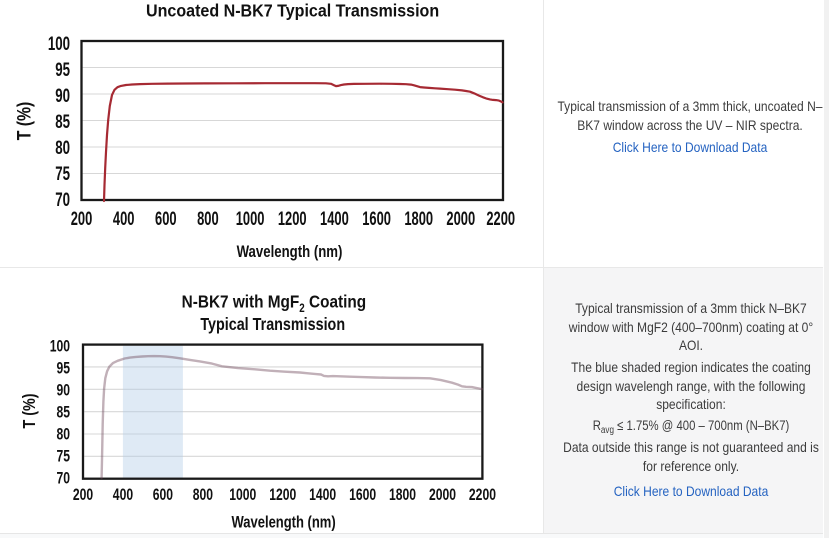  What do you see at coordinates (292, 11) in the screenshot?
I see `svg-text:Uncoated N-BK7 Typical Transmi: Uncoated N-BK7 Typical Transmission` at bounding box center [292, 11].